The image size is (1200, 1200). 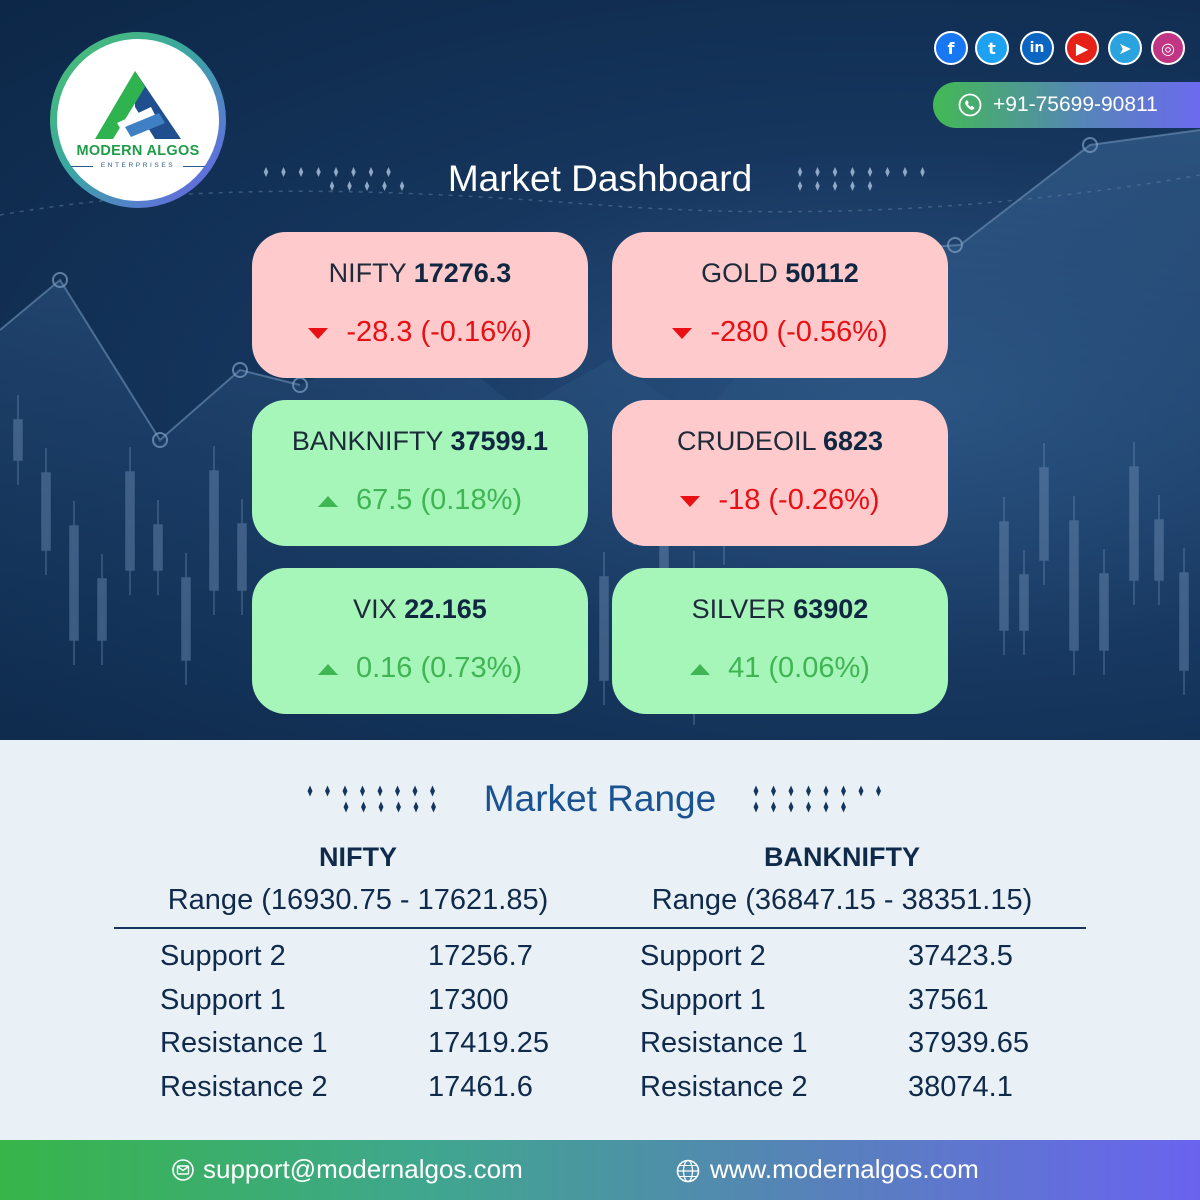 I want to click on market-card-gold: GOLD 50112 -280 (-0.56%), so click(x=780, y=305).